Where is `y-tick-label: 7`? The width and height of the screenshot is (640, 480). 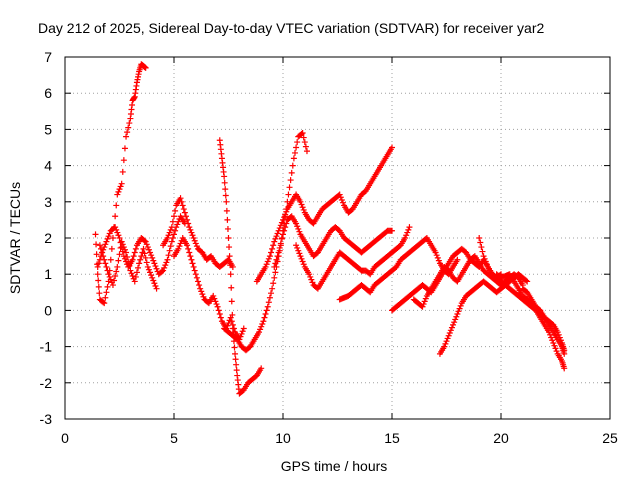 y-tick-label: 7 is located at coordinates (48, 57).